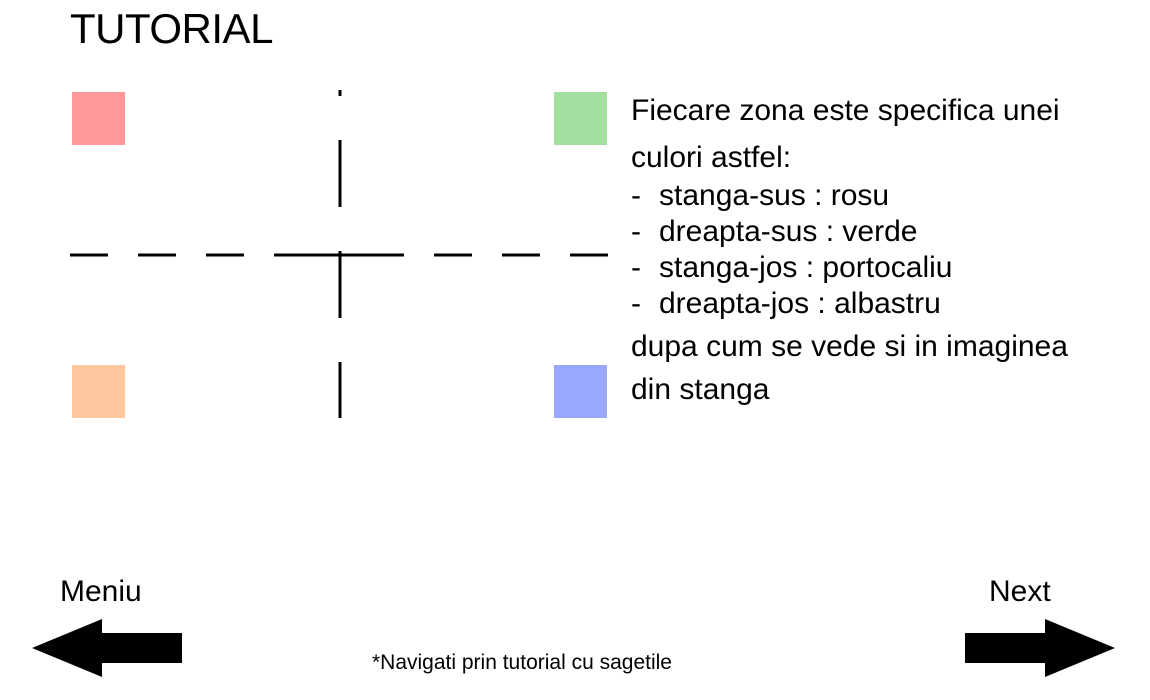  Describe the element at coordinates (108, 648) in the screenshot. I see `arrow-left-icon` at that location.